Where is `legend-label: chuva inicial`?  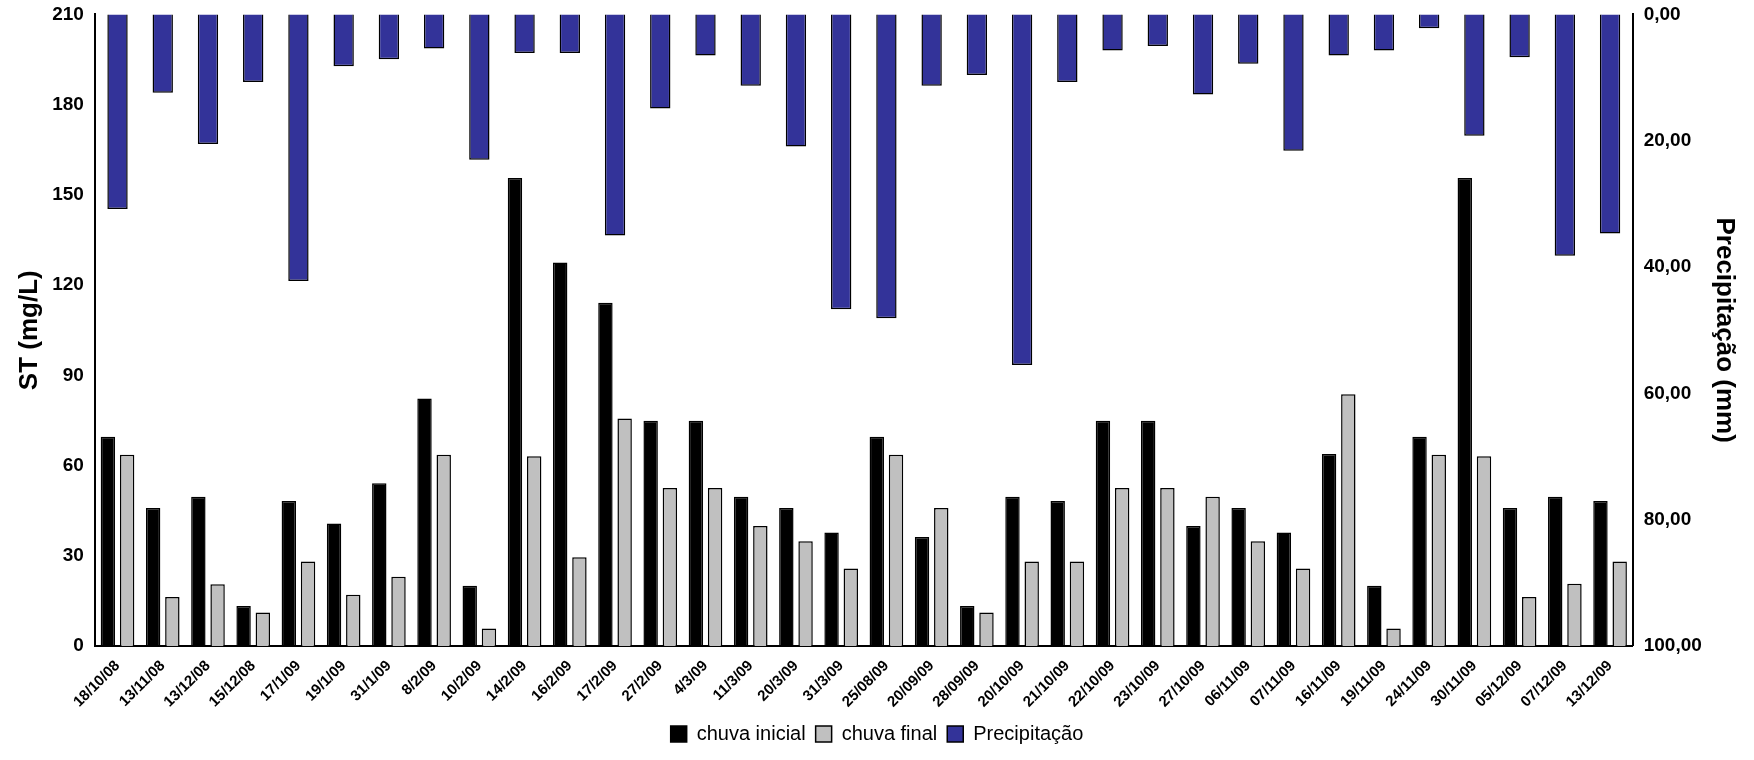
legend-label: chuva inicial is located at coordinates (751, 732).